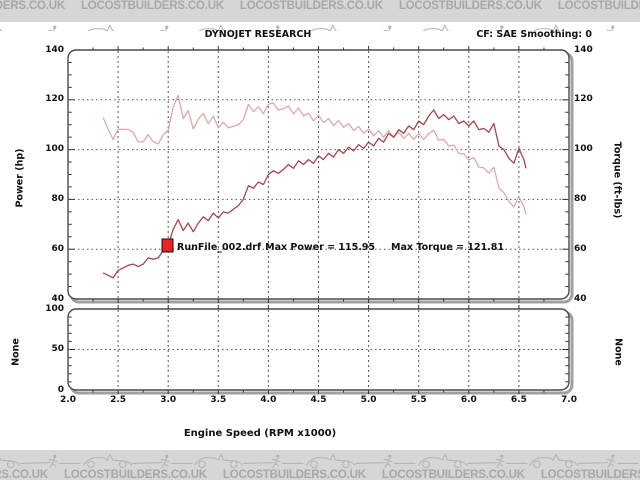 The image size is (640, 480). Describe the element at coordinates (448, 247) in the screenshot. I see `legend-max-torque: Max Torque = 121.81` at that location.